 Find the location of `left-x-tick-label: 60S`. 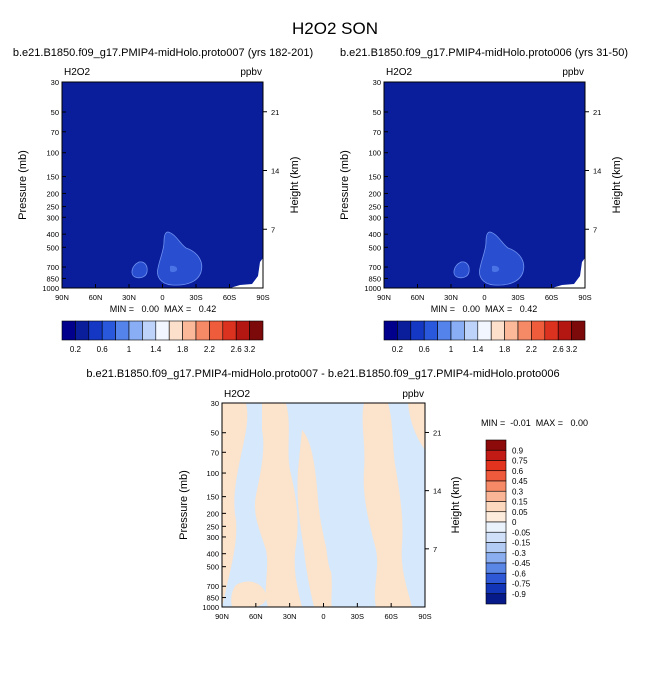

left-x-tick-label: 60S is located at coordinates (229, 297).